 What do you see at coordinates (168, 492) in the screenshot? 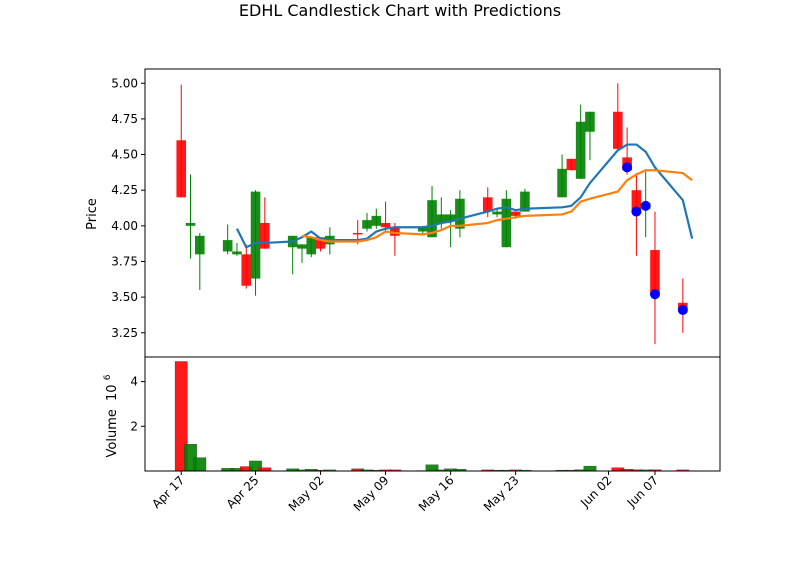
I see `x-tick-label: Apr 17` at bounding box center [168, 492].